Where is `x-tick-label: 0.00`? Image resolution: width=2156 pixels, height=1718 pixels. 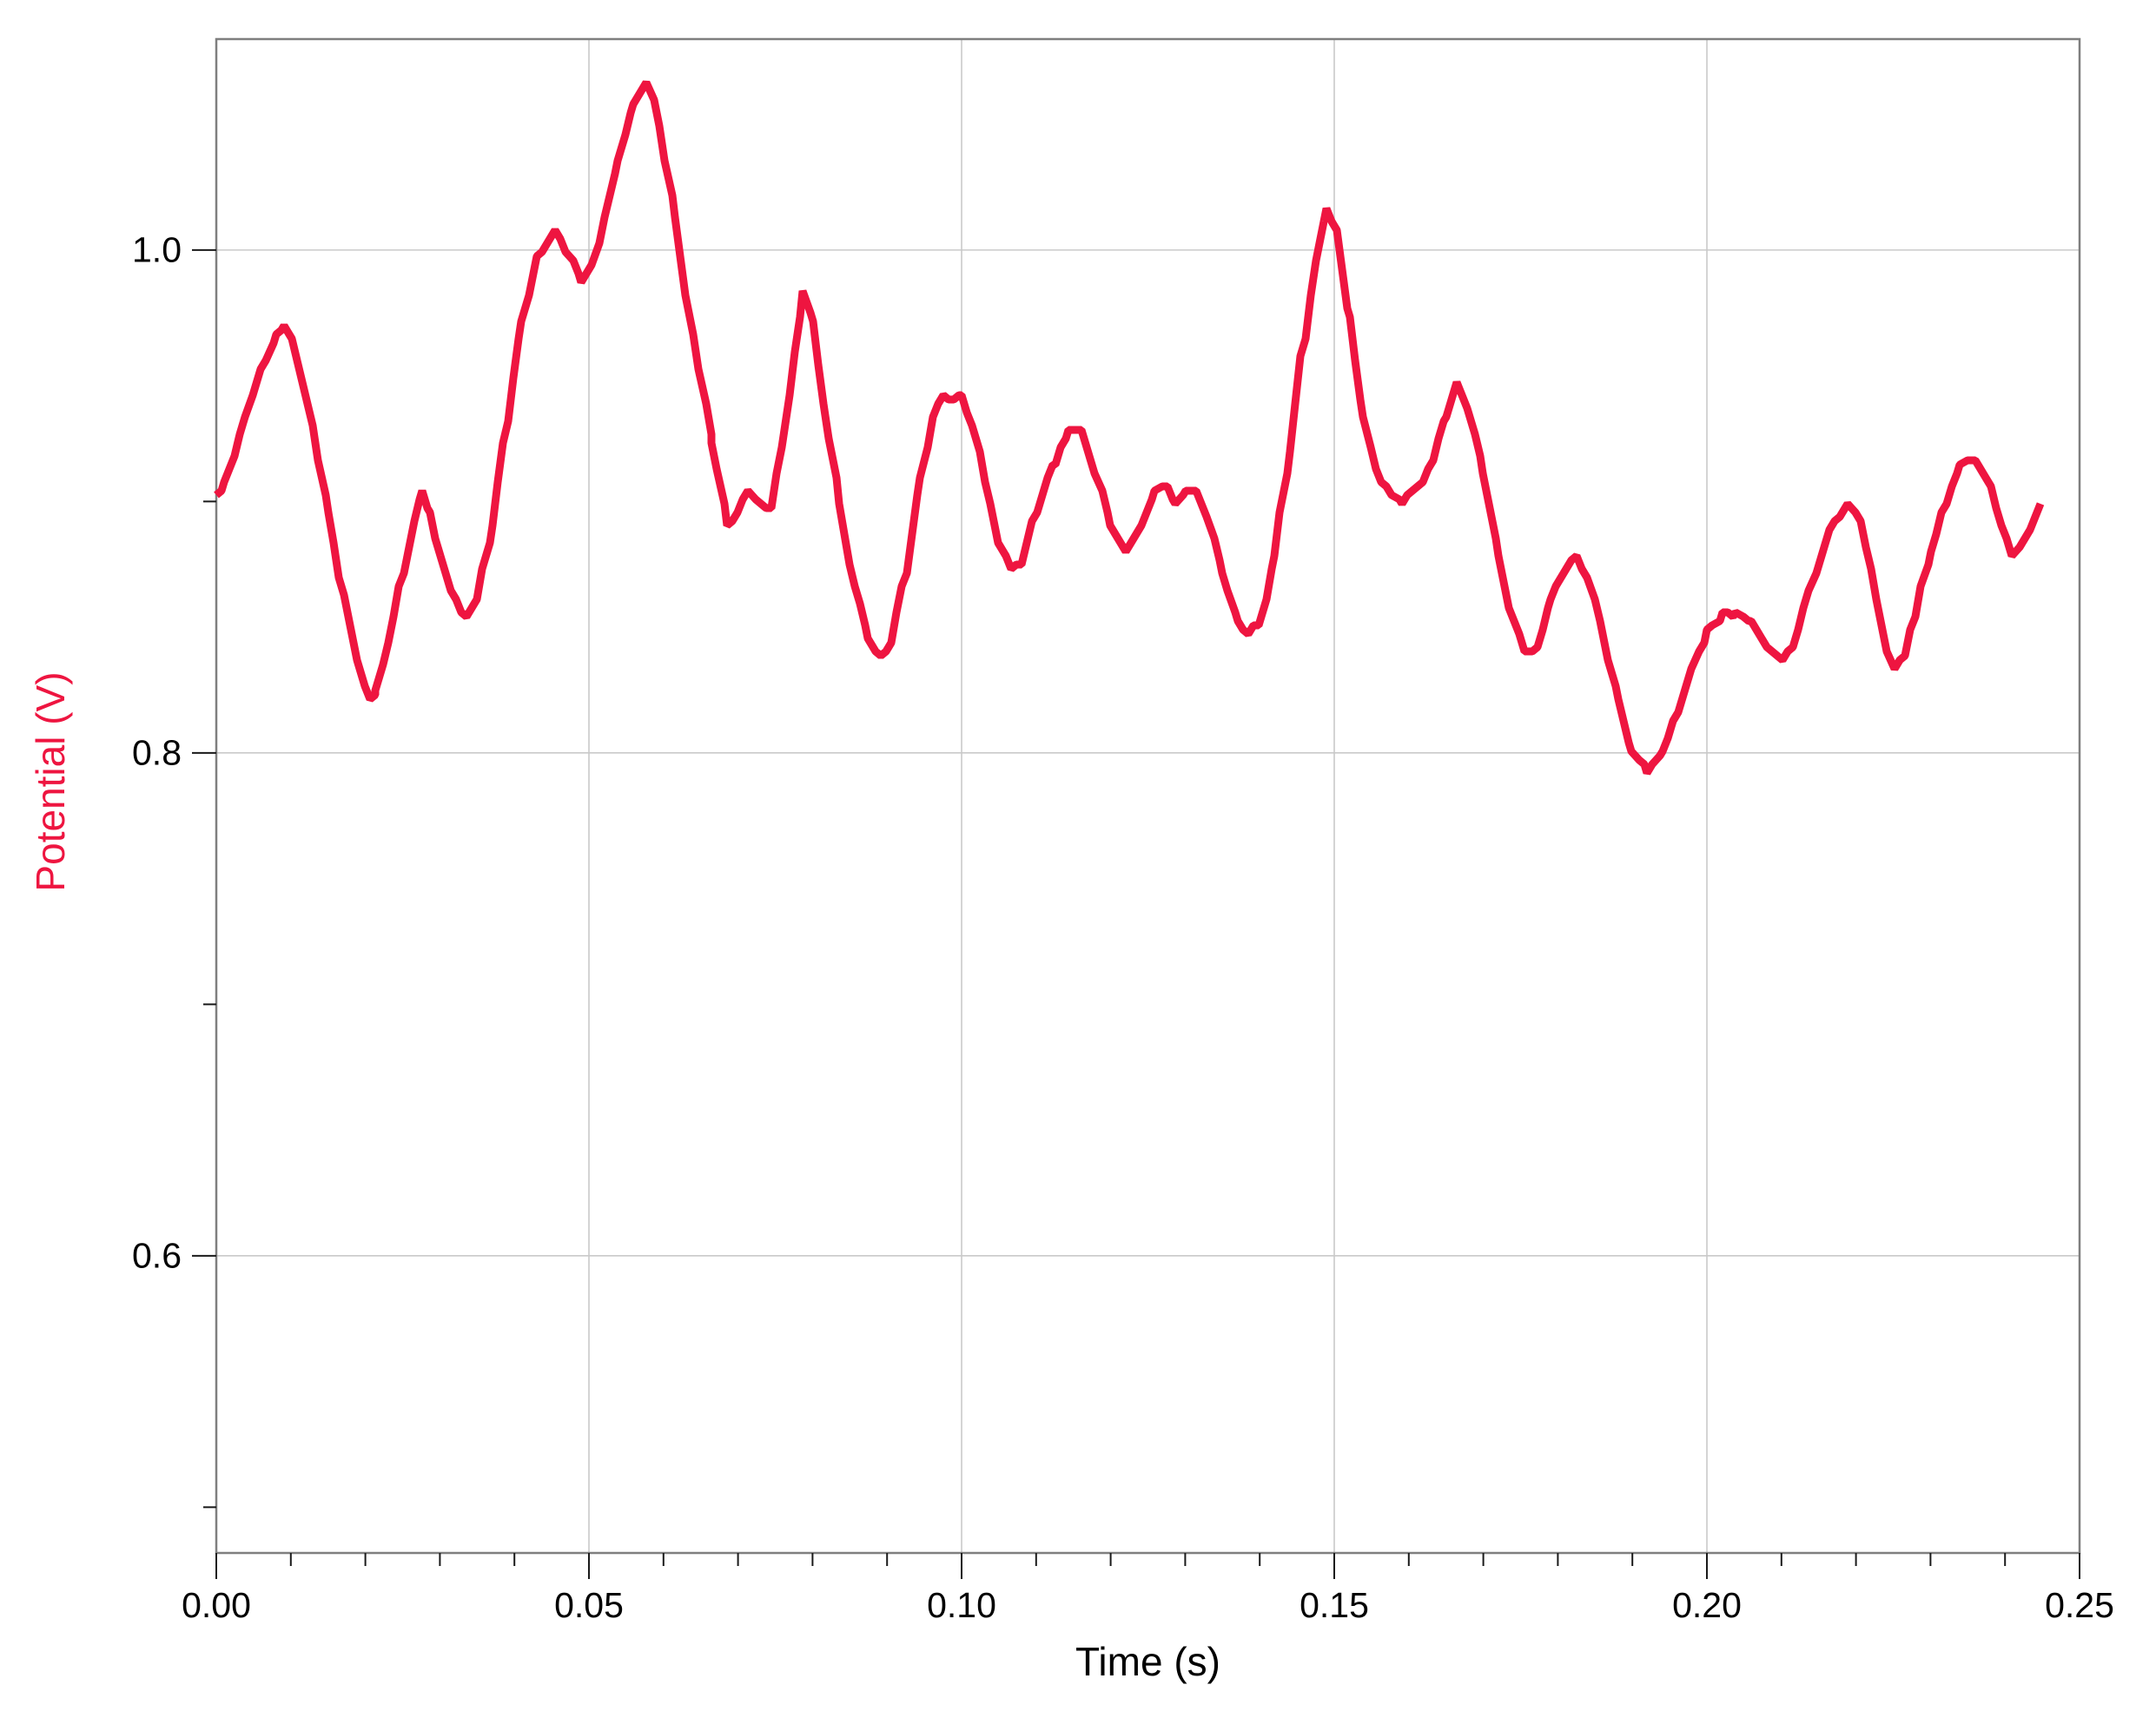
x-tick-label: 0.00 is located at coordinates (216, 1605).